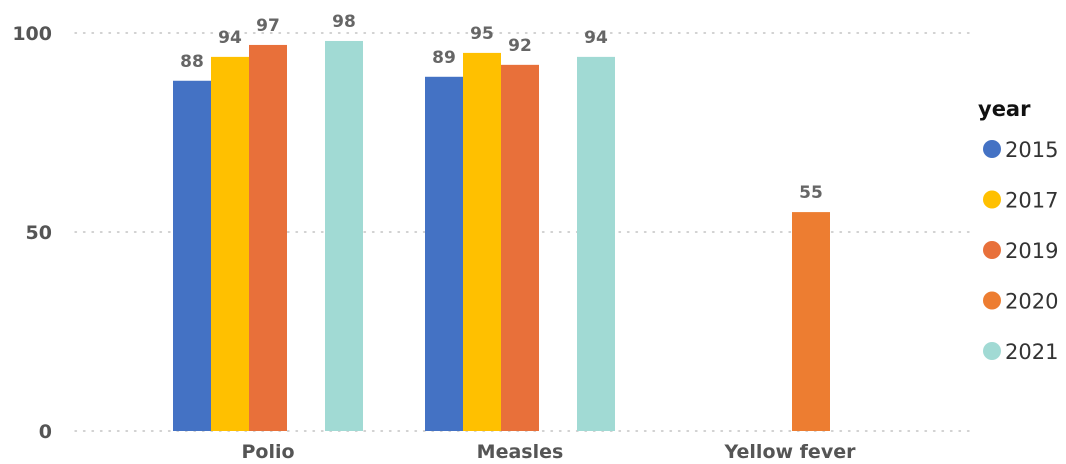  I want to click on data-label-polio-2021: 98, so click(344, 22).